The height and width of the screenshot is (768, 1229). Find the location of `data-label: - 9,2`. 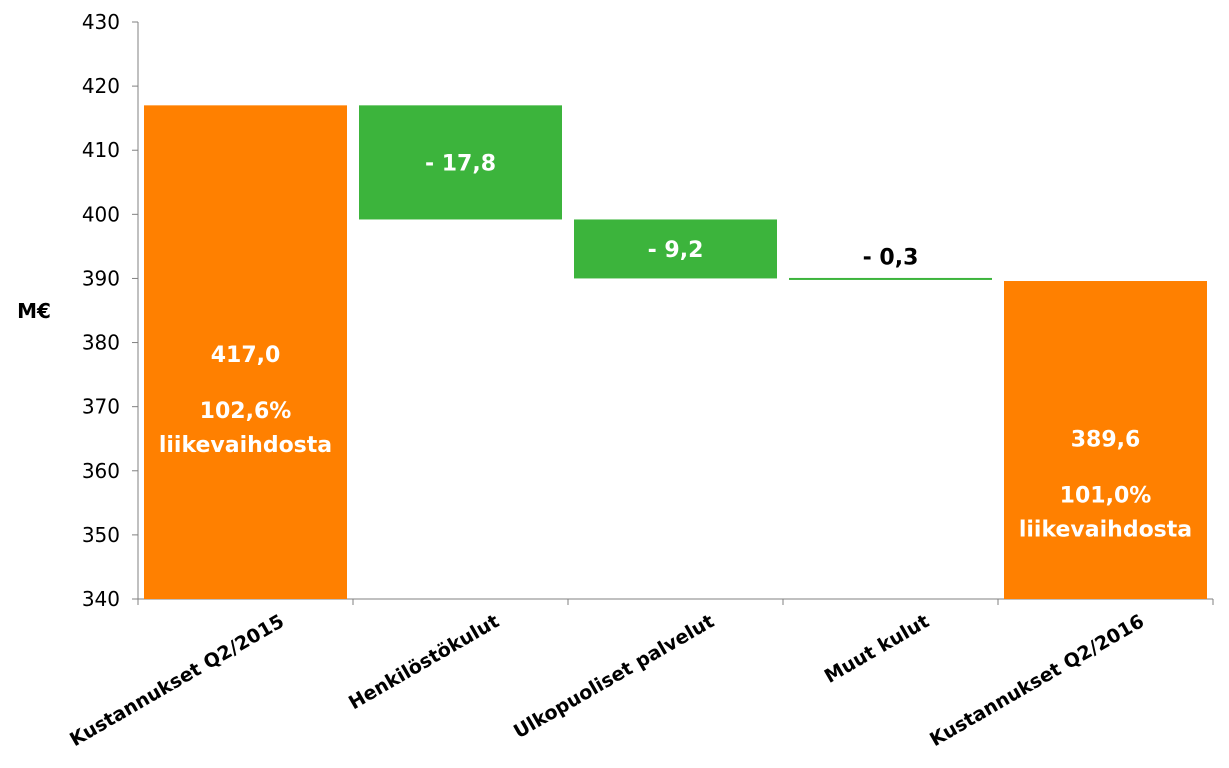

data-label: - 9,2 is located at coordinates (676, 250).